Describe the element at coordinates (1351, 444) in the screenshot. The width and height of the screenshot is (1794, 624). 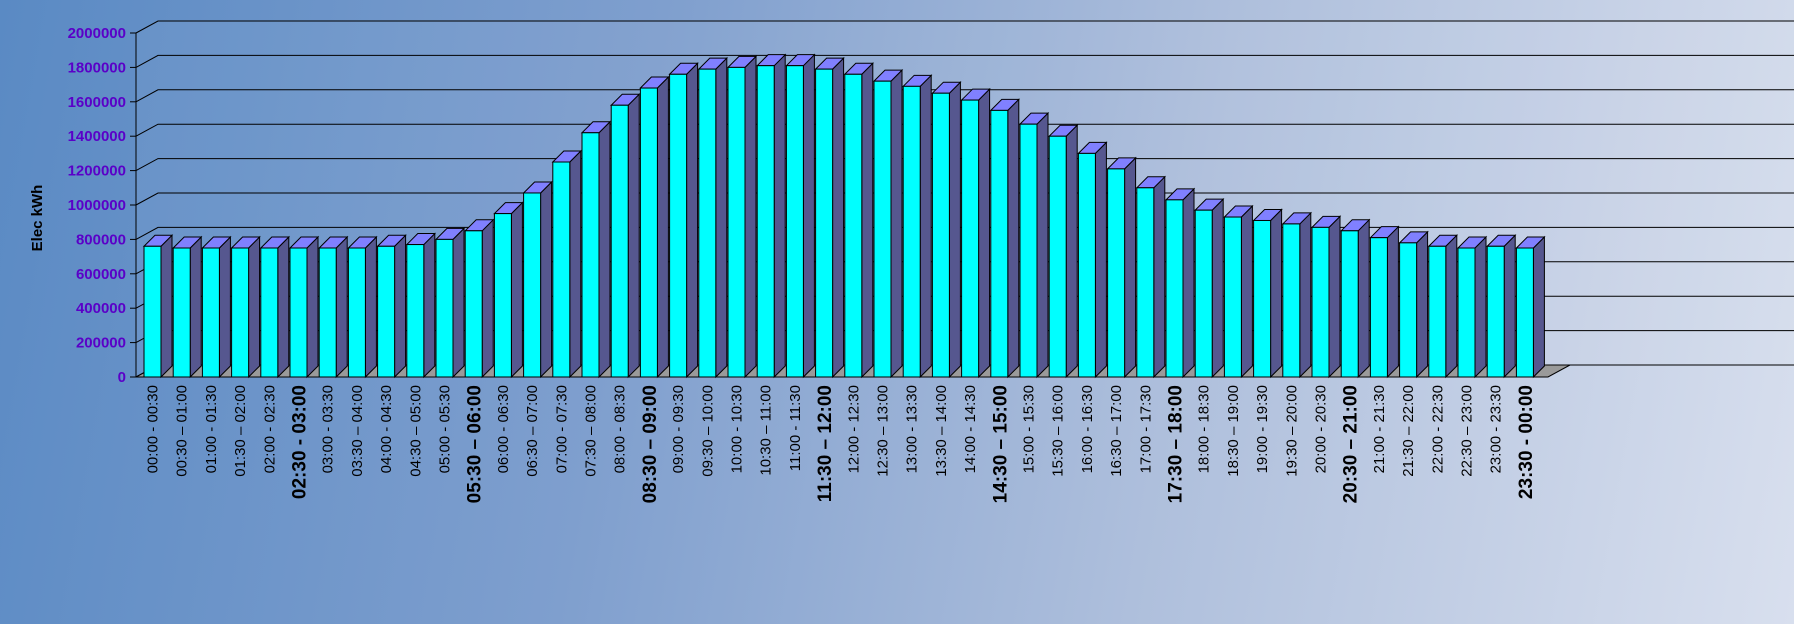
I see `x-tick-label: 20:30 – 21:00` at that location.